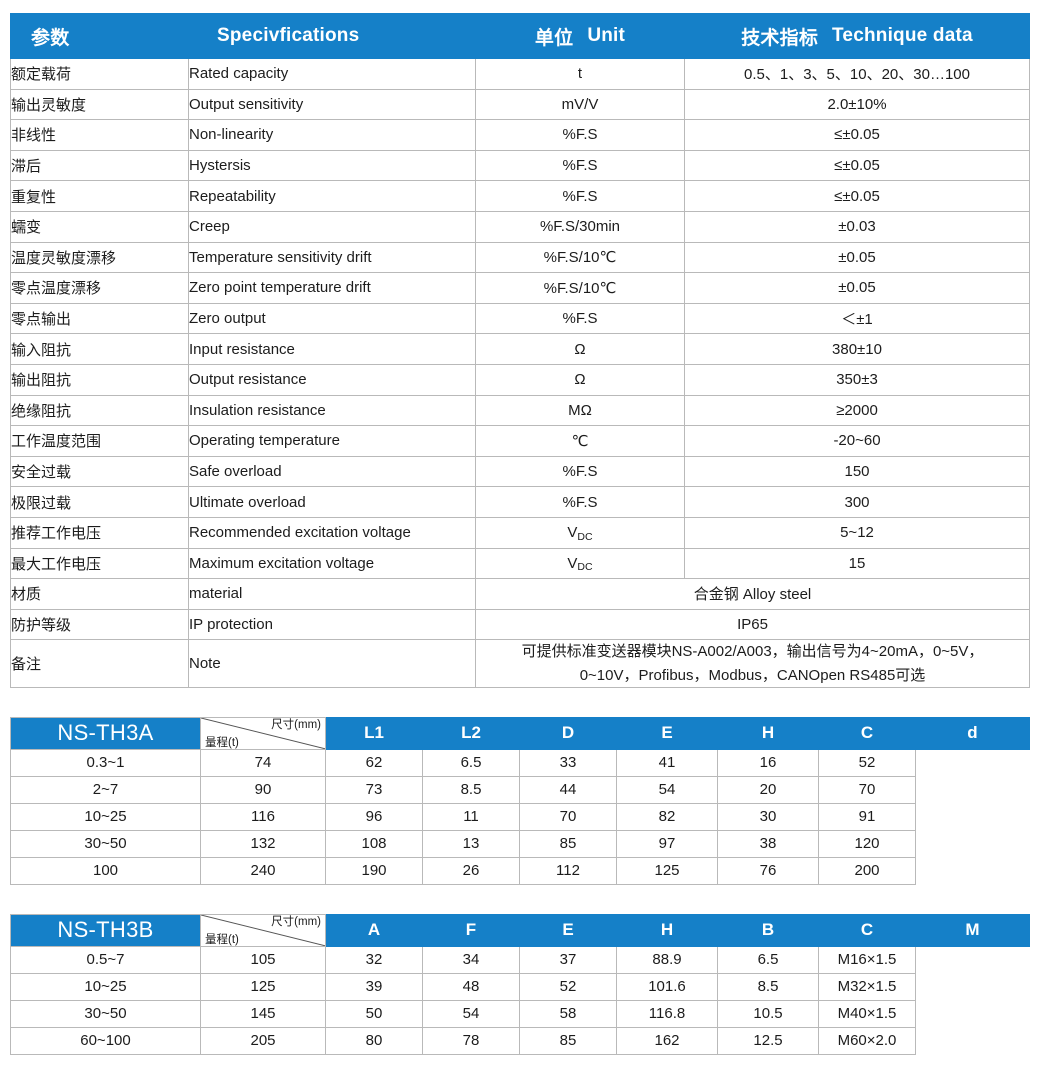 The height and width of the screenshot is (1088, 1039). Describe the element at coordinates (768, 843) in the screenshot. I see `cell-dimension-c: 38` at that location.